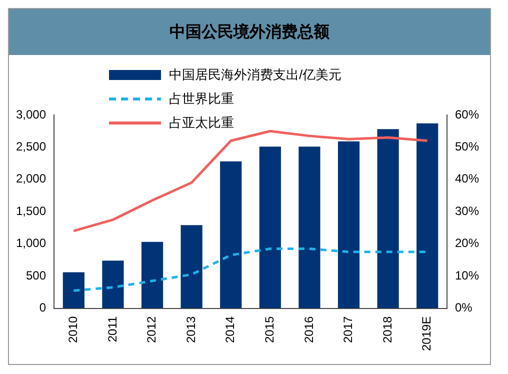 The height and width of the screenshot is (374, 508). What do you see at coordinates (255, 75) in the screenshot?
I see `legend-label: 中国居民海外消费支出/亿美元` at bounding box center [255, 75].